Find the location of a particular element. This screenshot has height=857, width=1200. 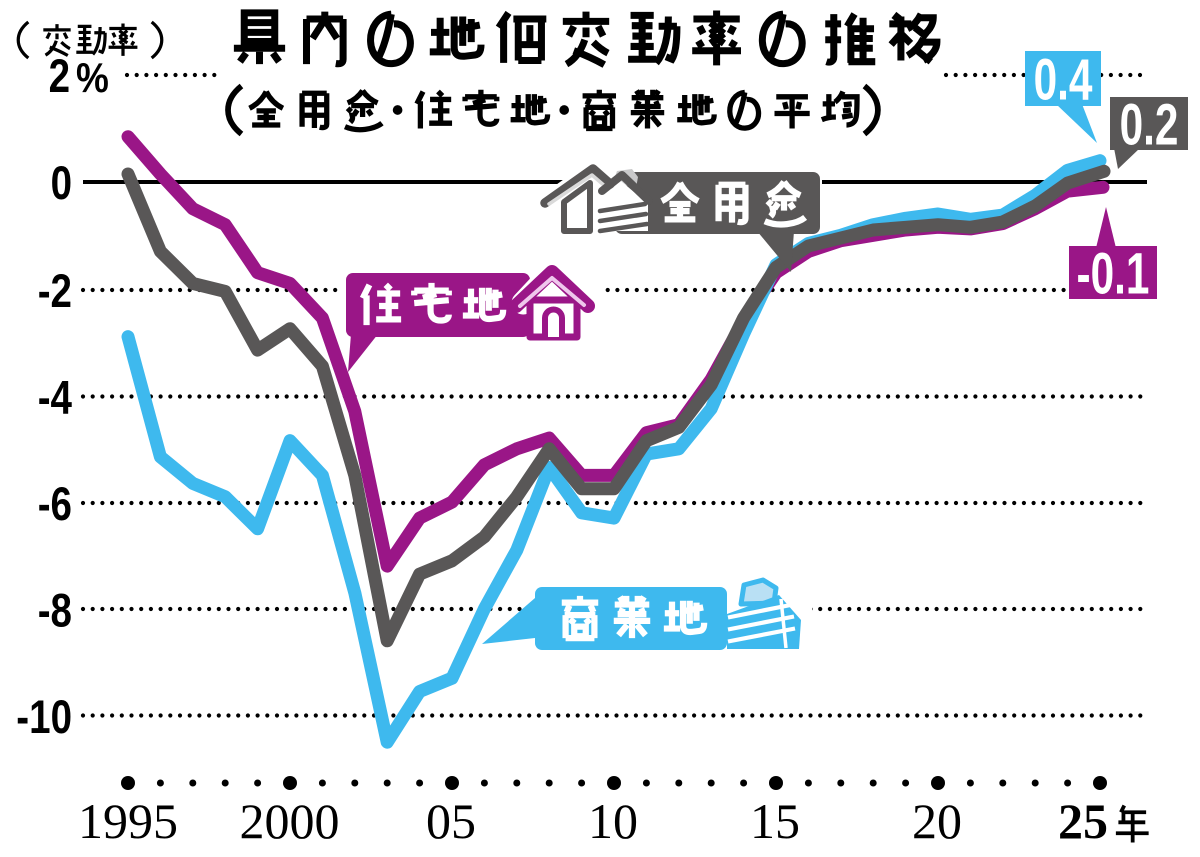

svg-text: -0.1 is located at coordinates (1113, 273).